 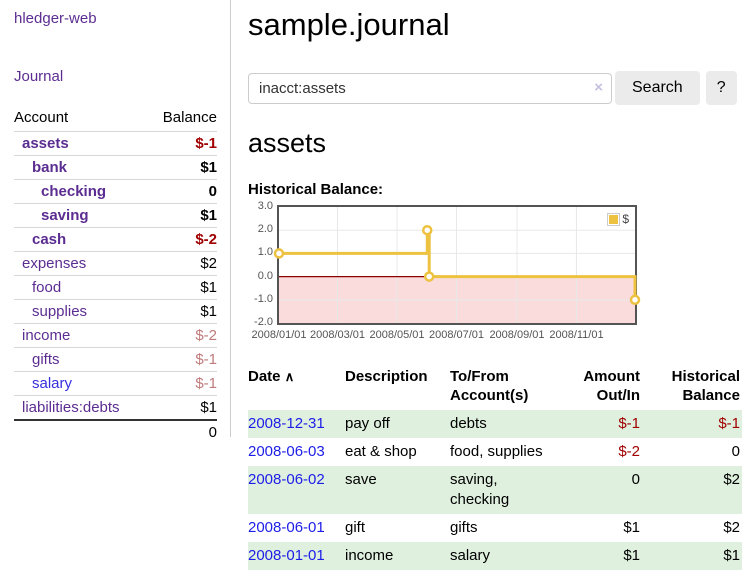 I want to click on transaction-balance: $2, so click(x=691, y=490).